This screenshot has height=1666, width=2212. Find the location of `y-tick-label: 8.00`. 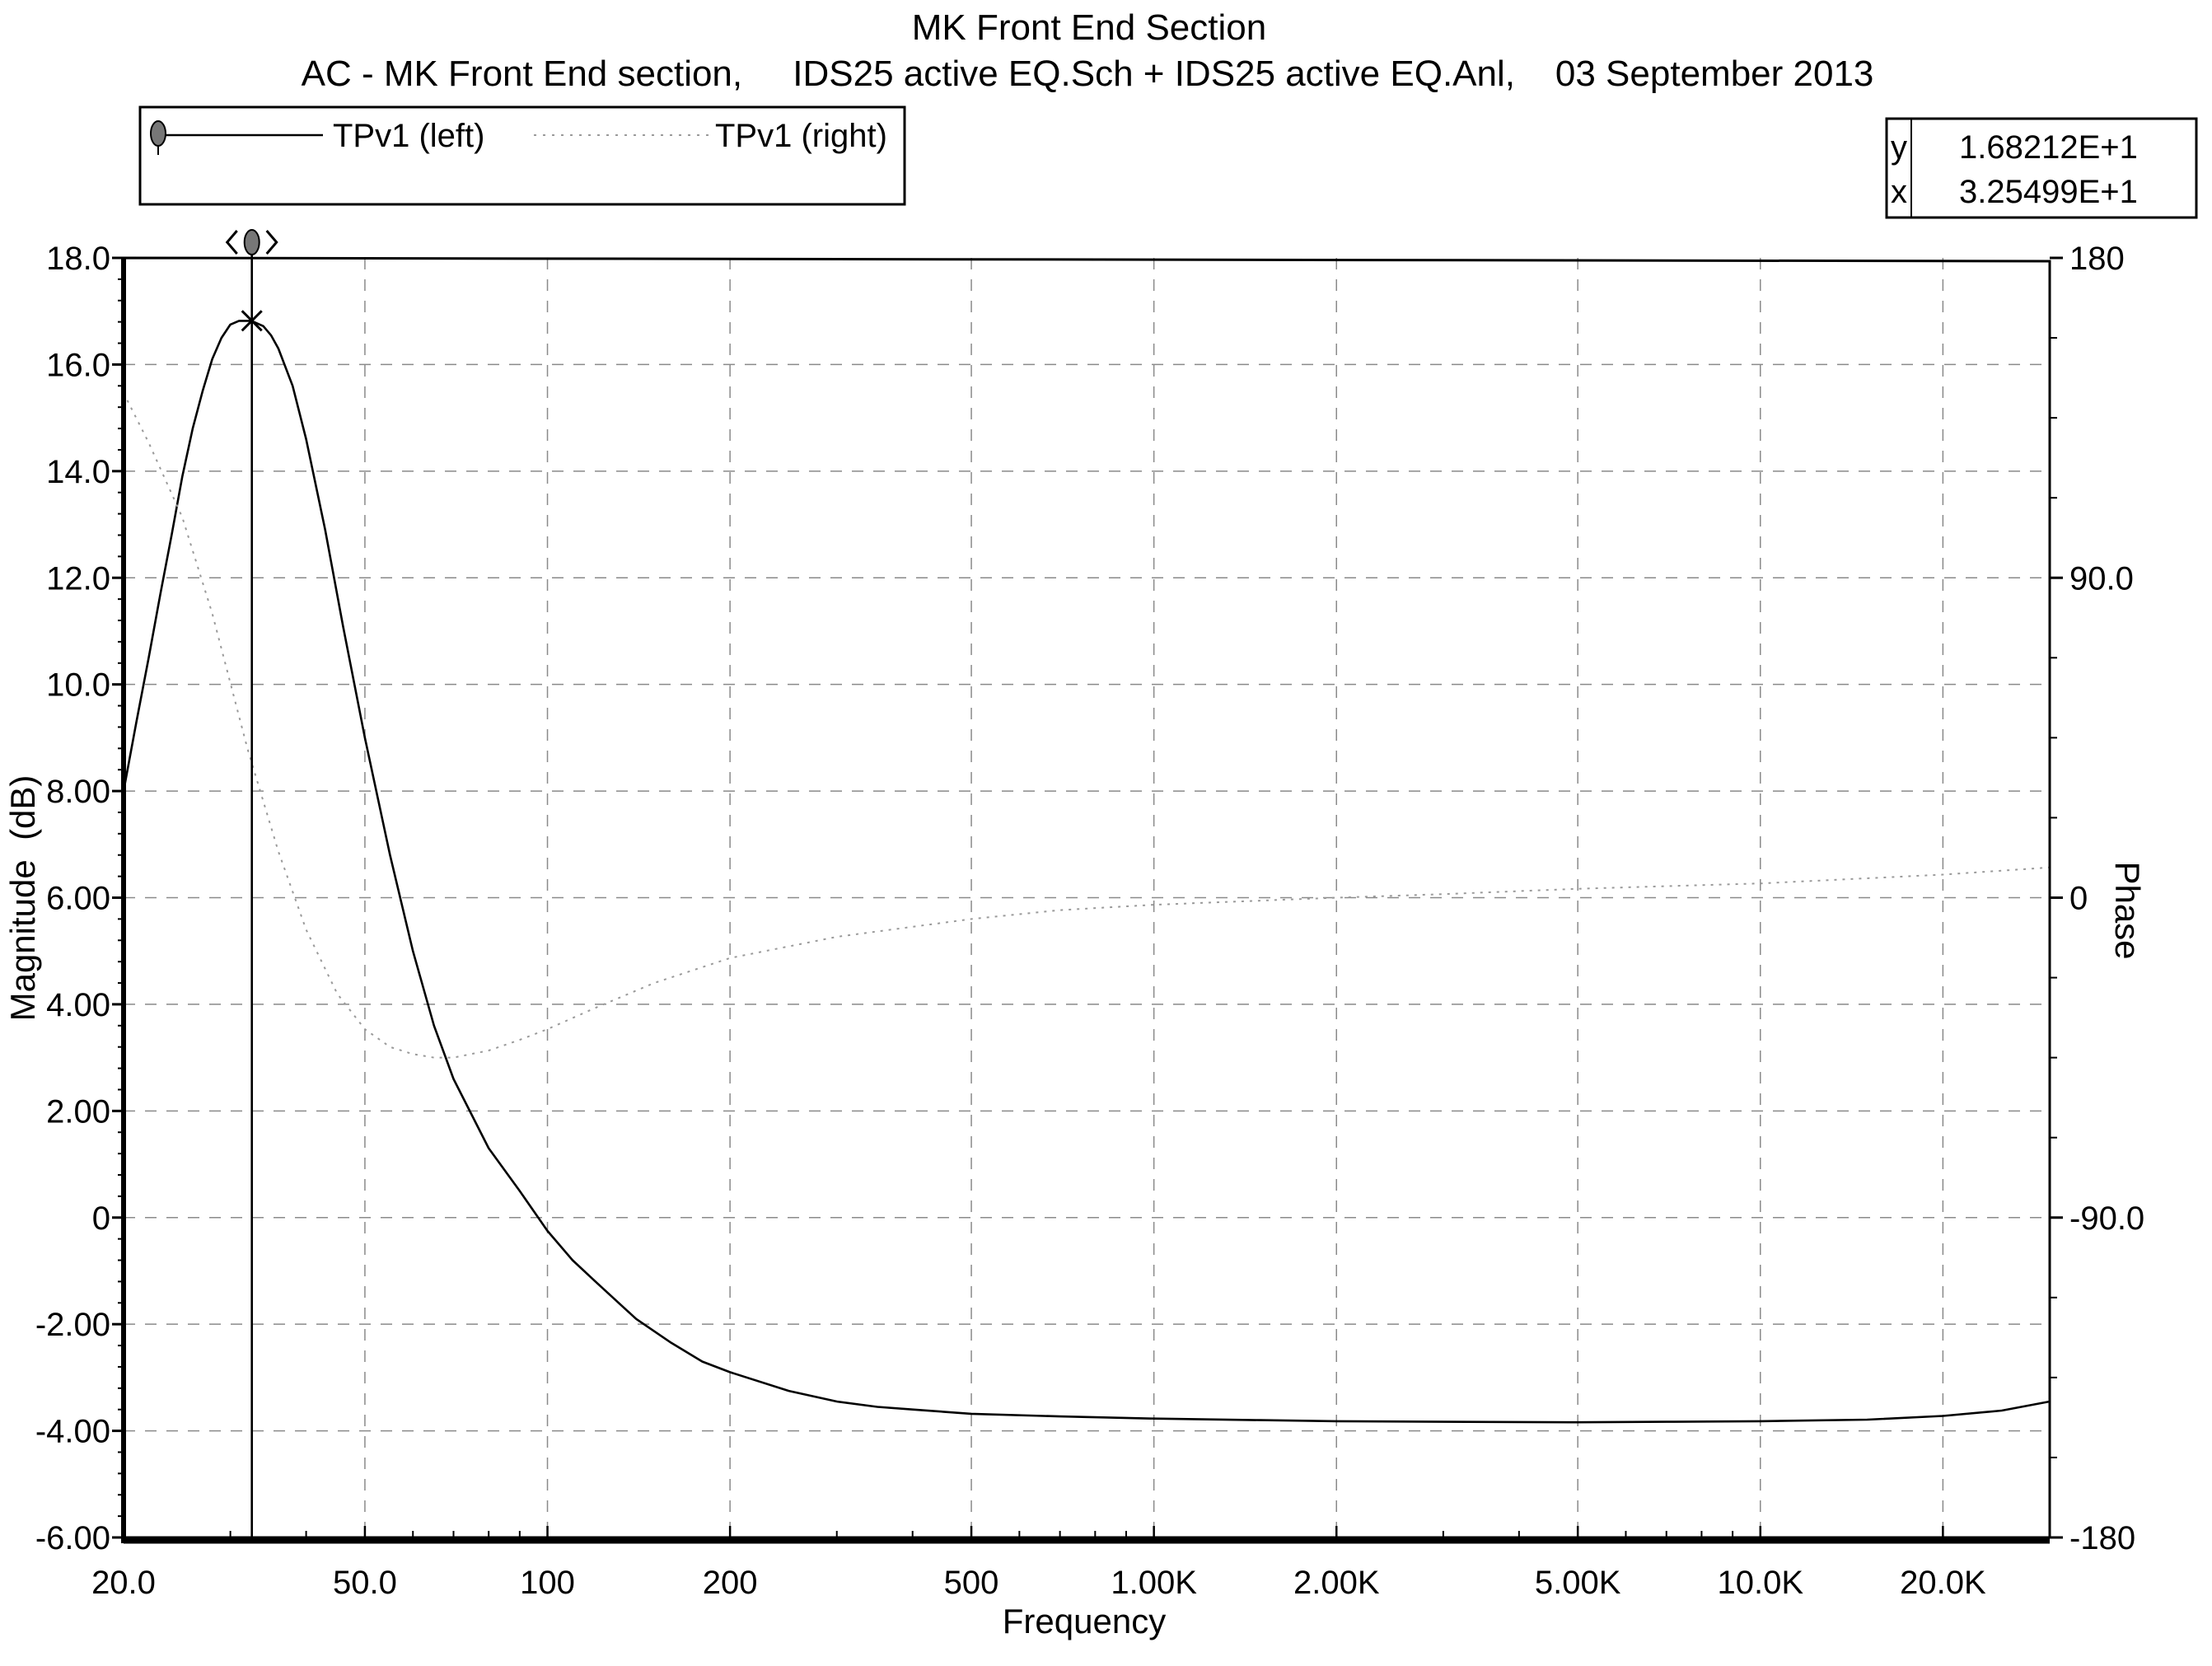

y-tick-label: 8.00 is located at coordinates (78, 792).